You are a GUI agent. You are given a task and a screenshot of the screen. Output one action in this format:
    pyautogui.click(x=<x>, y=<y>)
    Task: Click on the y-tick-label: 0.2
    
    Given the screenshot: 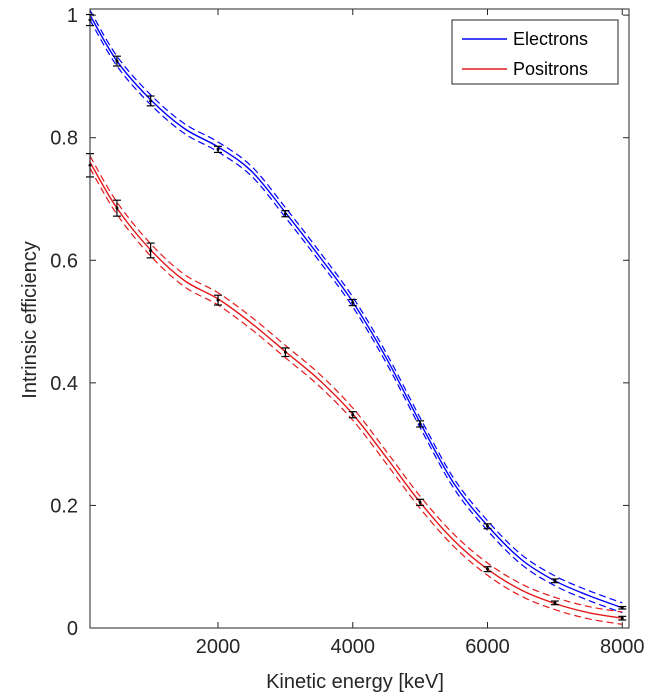 What is the action you would take?
    pyautogui.click(x=64, y=506)
    